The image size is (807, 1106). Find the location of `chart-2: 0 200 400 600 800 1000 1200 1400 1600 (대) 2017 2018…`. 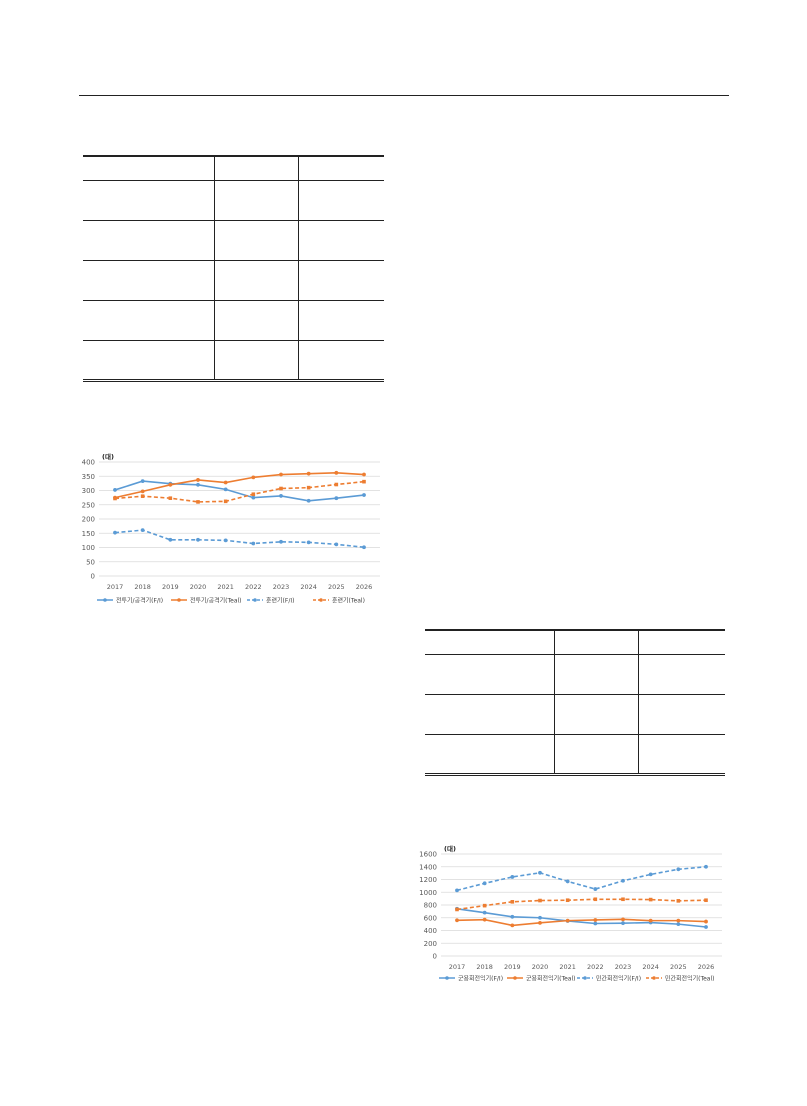

chart-2: 0 200 400 600 800 1000 1200 1400 1600 (대) 2017 2018… is located at coordinates (572, 926).